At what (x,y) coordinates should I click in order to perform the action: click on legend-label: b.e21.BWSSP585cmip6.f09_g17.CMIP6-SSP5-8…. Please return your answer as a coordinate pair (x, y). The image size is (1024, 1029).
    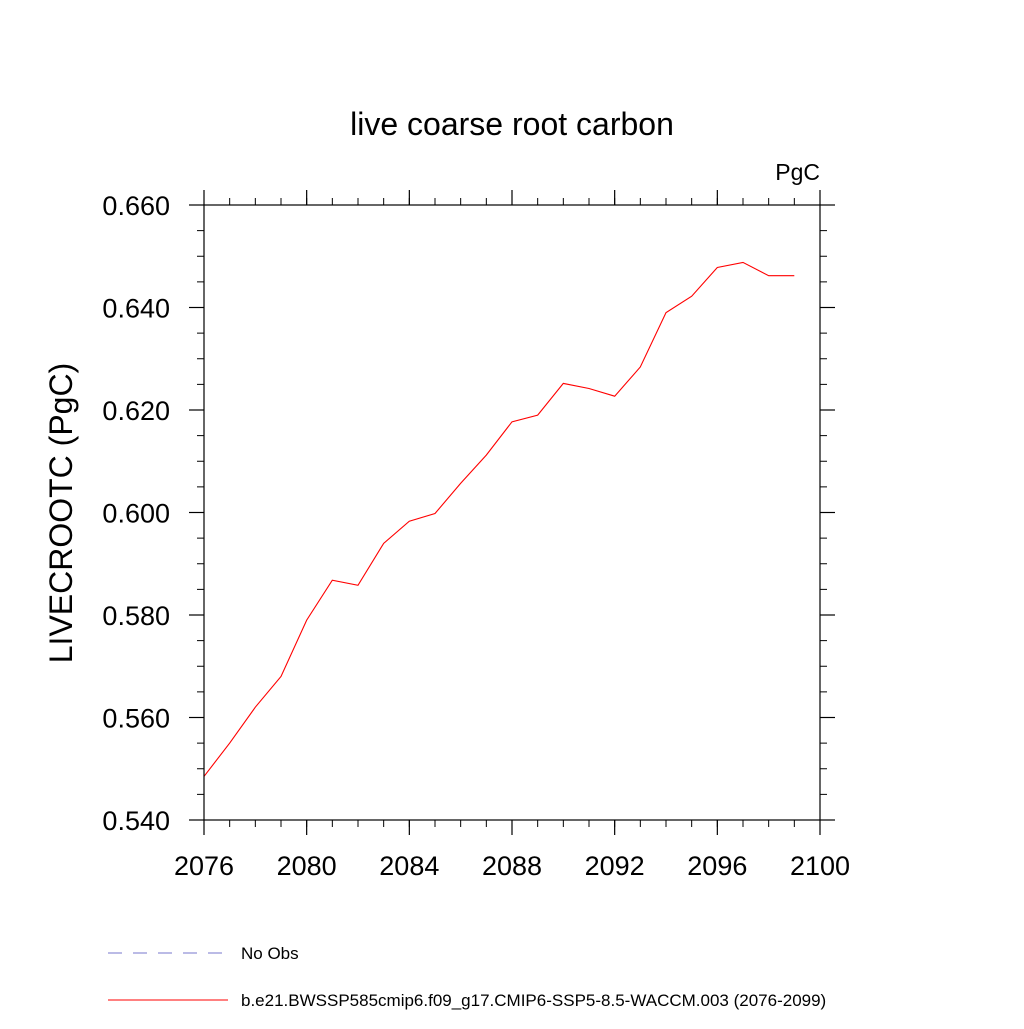
    Looking at the image, I should click on (533, 1000).